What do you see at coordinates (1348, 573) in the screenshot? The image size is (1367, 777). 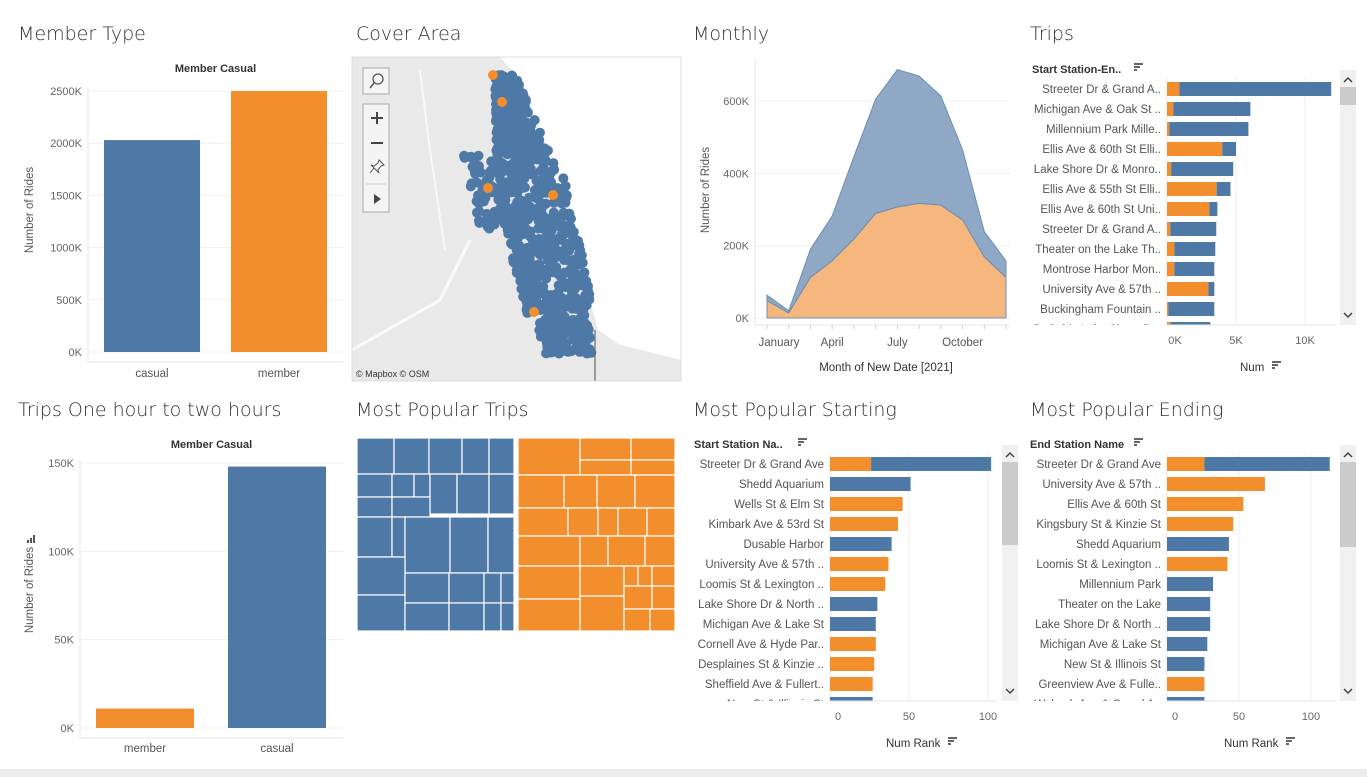 I see `scrollbar` at bounding box center [1348, 573].